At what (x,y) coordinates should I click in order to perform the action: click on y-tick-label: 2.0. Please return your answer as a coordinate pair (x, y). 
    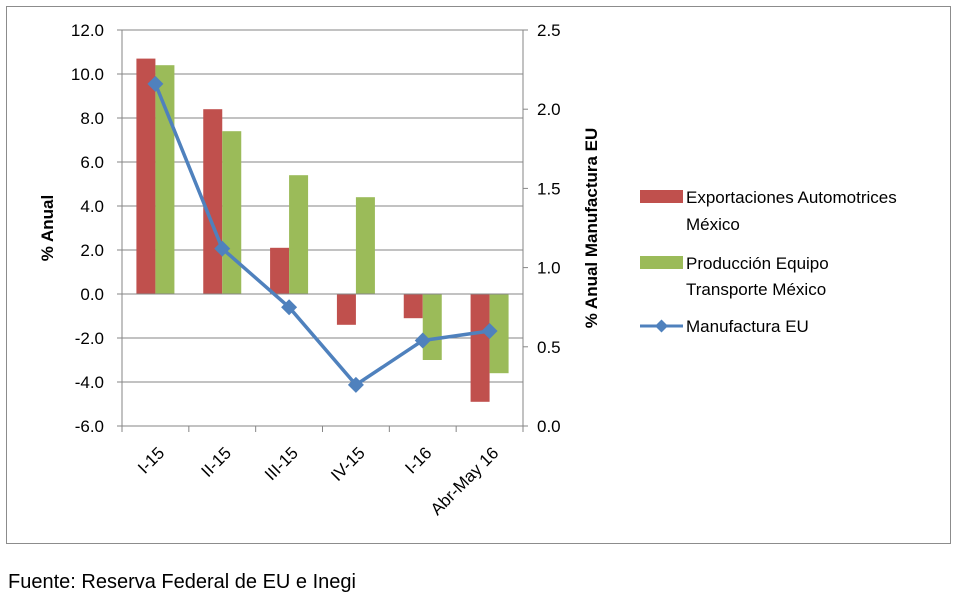
    Looking at the image, I should click on (92, 250).